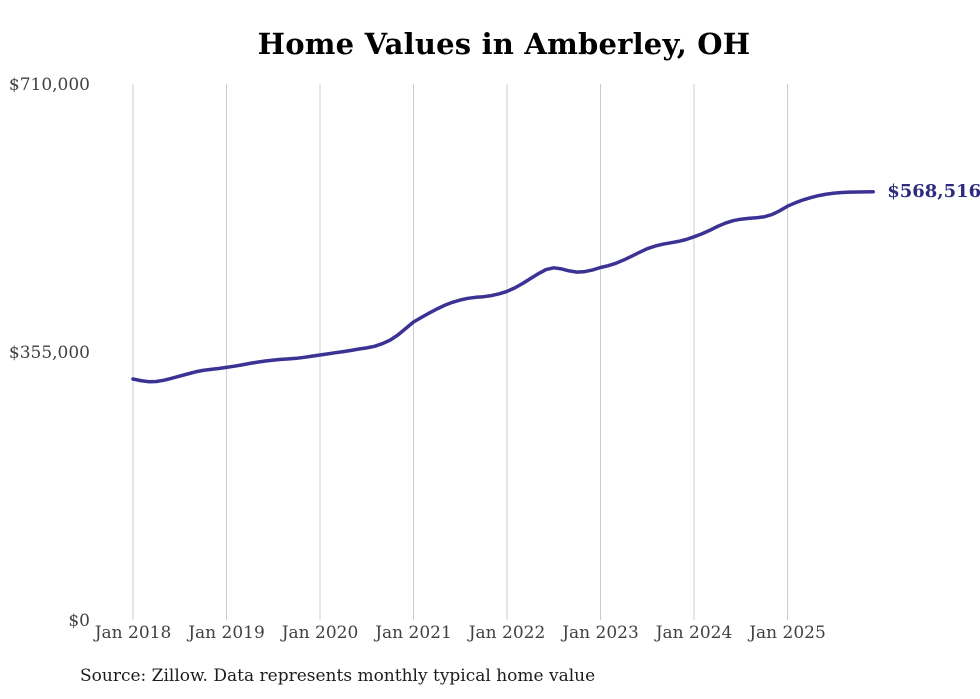 This screenshot has width=980, height=699. Describe the element at coordinates (787, 633) in the screenshot. I see `x-tick-label: Jan 2025` at that location.